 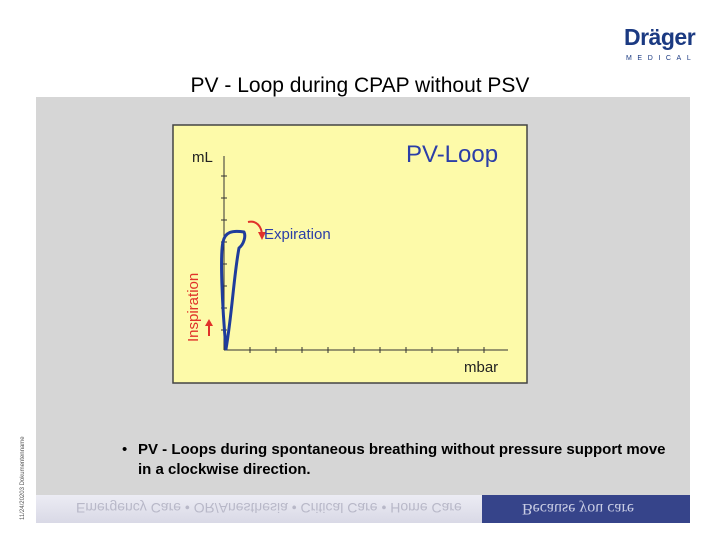 I want to click on footer-strip, so click(x=259, y=509).